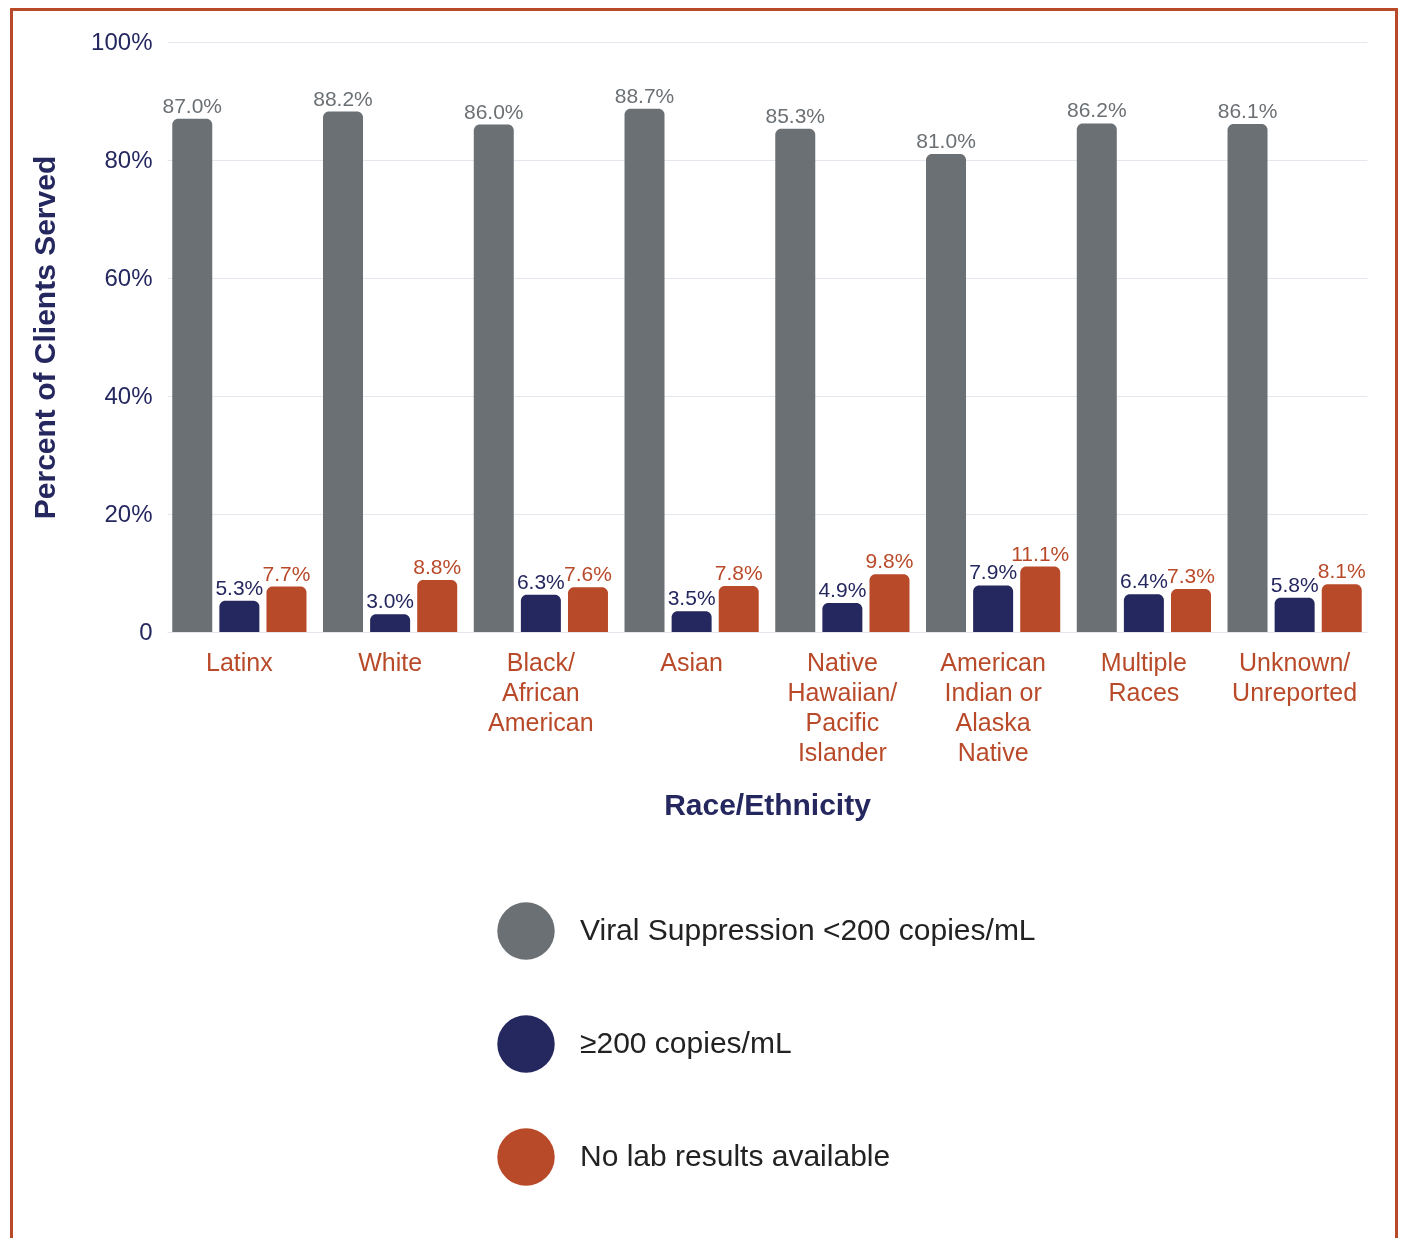 Image resolution: width=1405 pixels, height=1238 pixels. Describe the element at coordinates (540, 581) in the screenshot. I see `data-label: 6.3%` at that location.